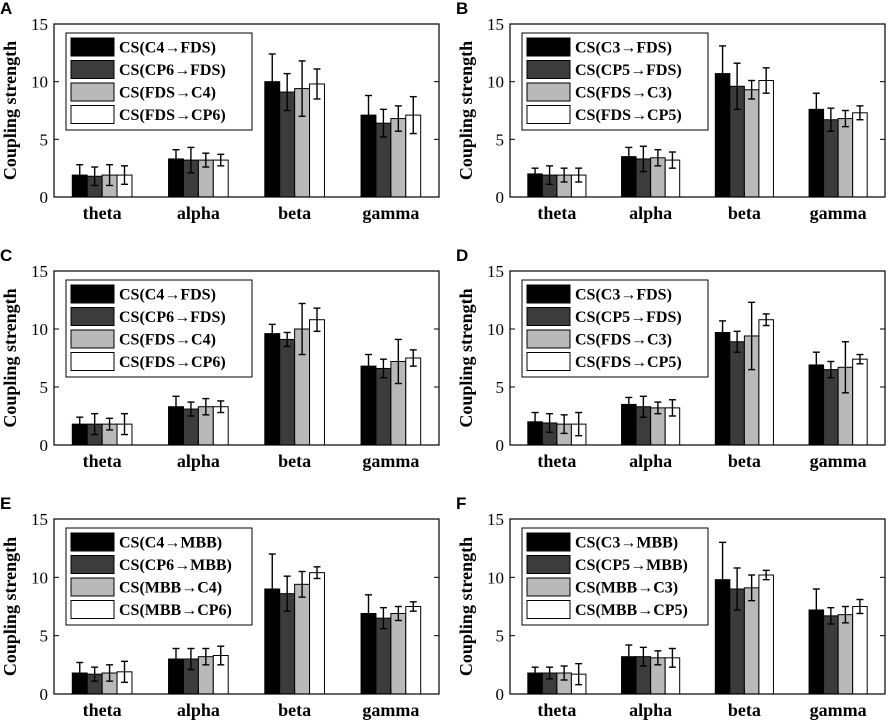 The image size is (892, 721). Describe the element at coordinates (102, 461) in the screenshot. I see `x-tick-label-theta: theta` at that location.